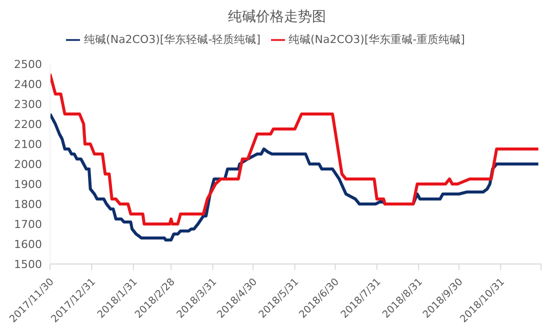  Describe the element at coordinates (28, 64) in the screenshot. I see `y-tick-label: 2500` at that location.